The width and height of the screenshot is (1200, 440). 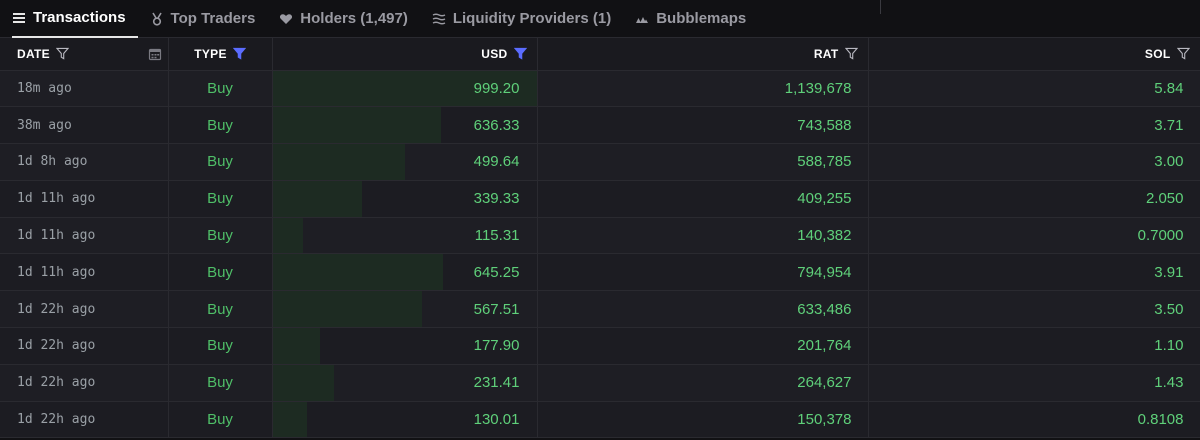 I want to click on rat-cell: 588,785, so click(x=703, y=162).